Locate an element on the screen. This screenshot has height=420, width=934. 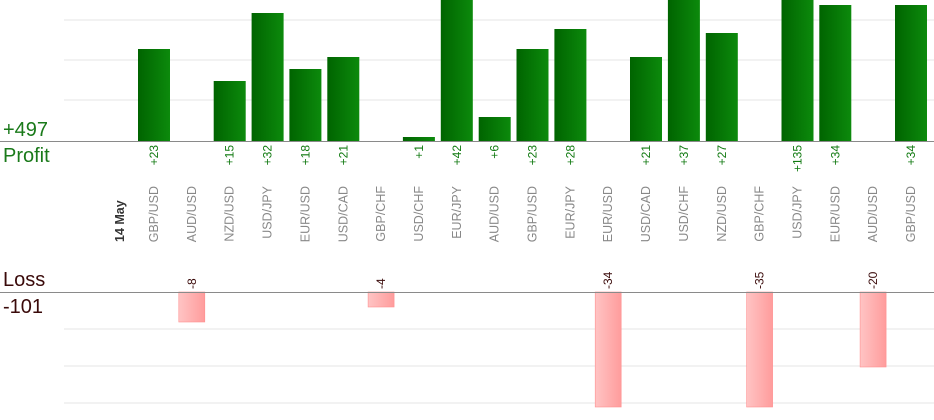
profit-value-label: +27 is located at coordinates (722, 155).